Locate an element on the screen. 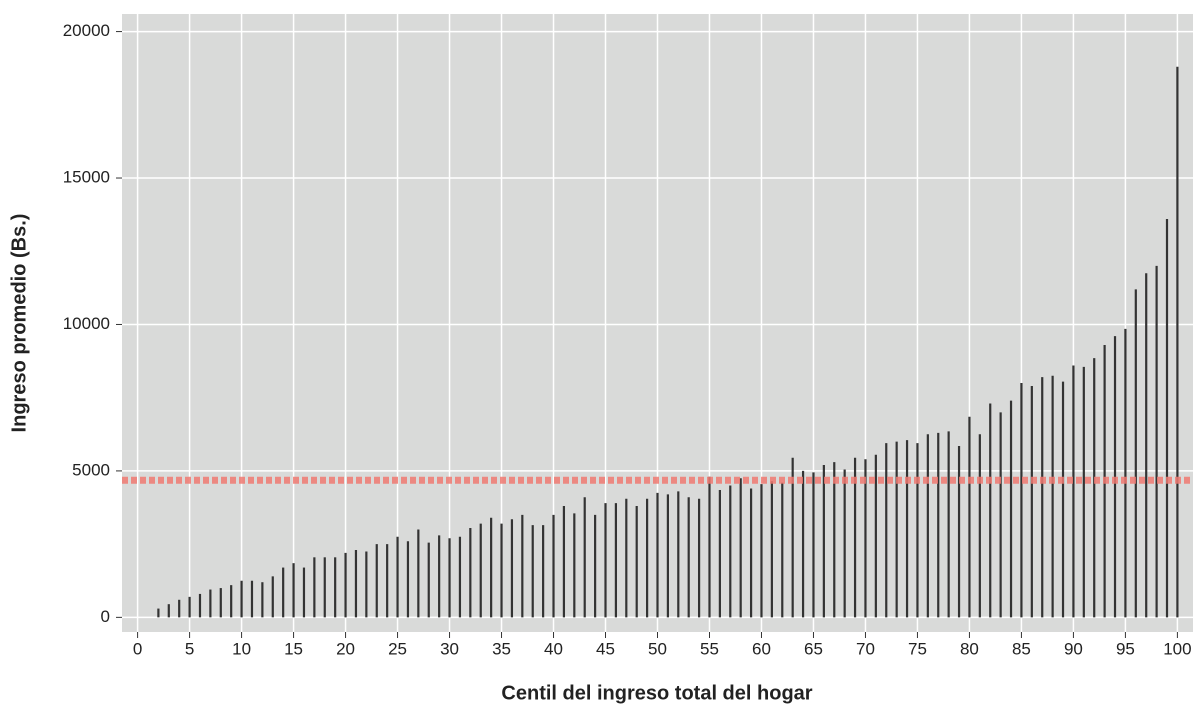  x-axis-label: Centil del ingreso total del hogar is located at coordinates (656, 693).